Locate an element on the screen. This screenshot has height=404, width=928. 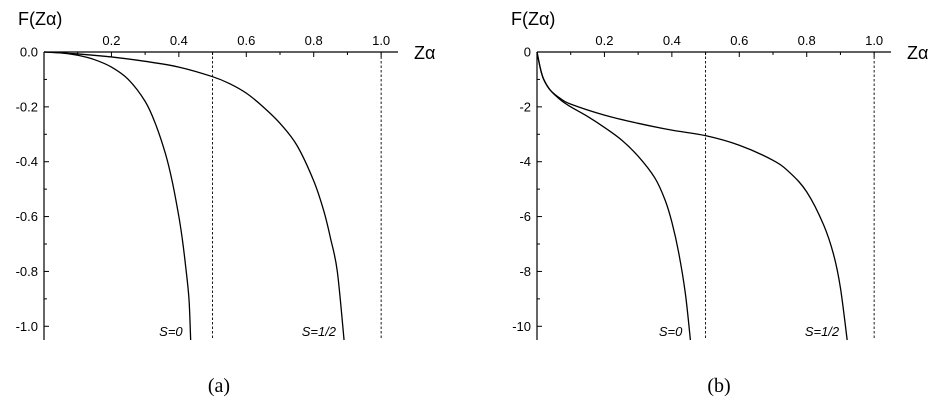
y-tick-label: 0 is located at coordinates (527, 52).